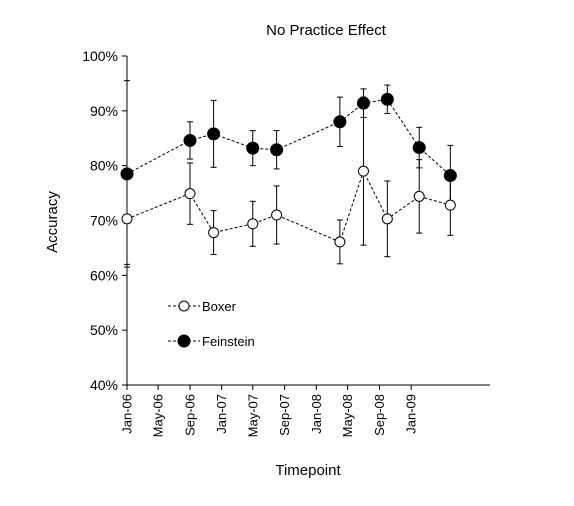  I want to click on x-tick-label: May-06, so click(158, 415).